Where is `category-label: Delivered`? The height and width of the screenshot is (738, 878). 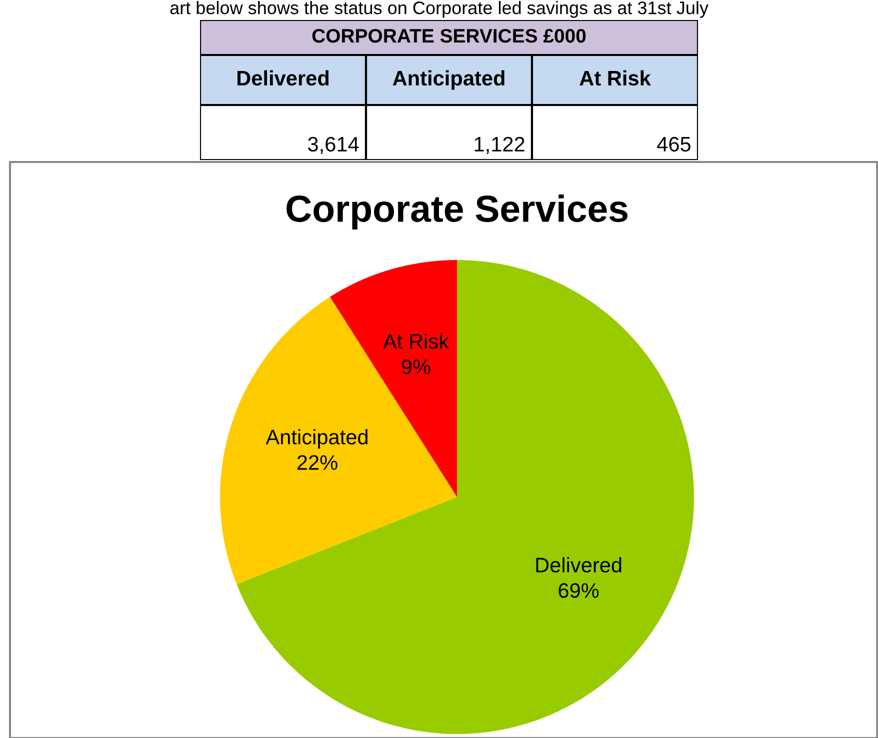
category-label: Delivered is located at coordinates (283, 78).